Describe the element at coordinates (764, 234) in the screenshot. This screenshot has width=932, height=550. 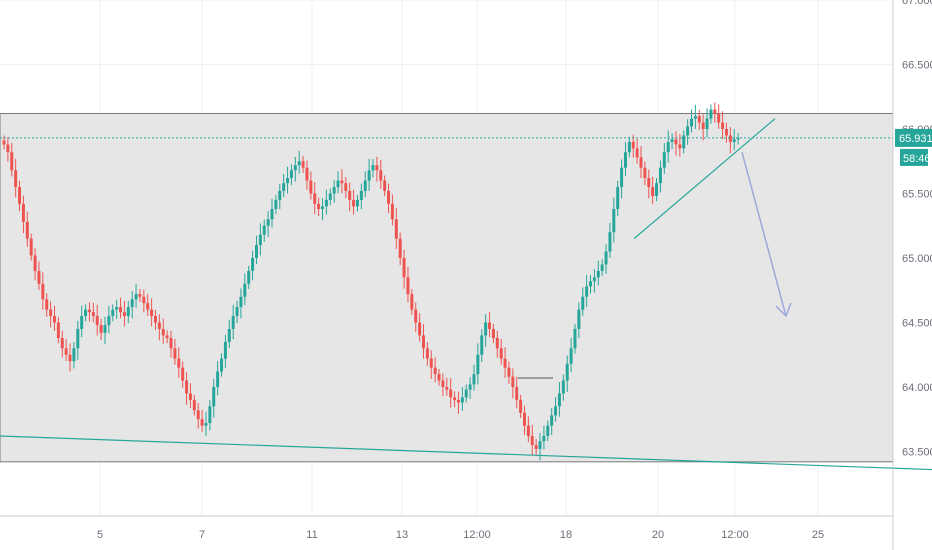
I see `projection-arrow-shaft` at that location.